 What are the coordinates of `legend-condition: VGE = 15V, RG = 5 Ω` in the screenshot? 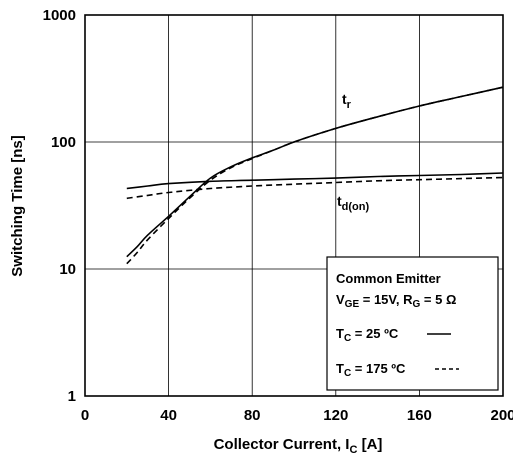 It's located at (396, 301).